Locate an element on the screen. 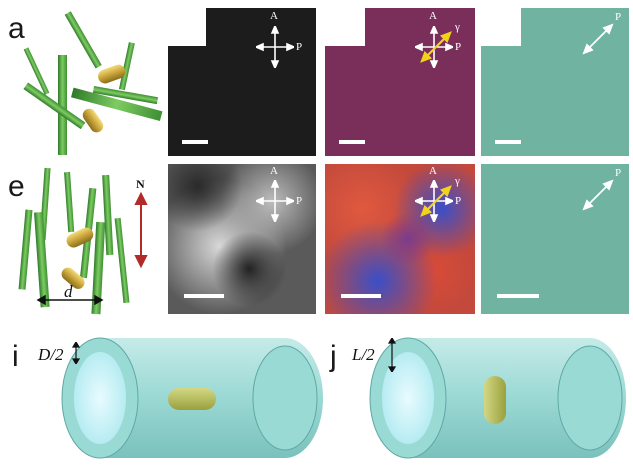  panel-letter-i: i is located at coordinates (15, 356).